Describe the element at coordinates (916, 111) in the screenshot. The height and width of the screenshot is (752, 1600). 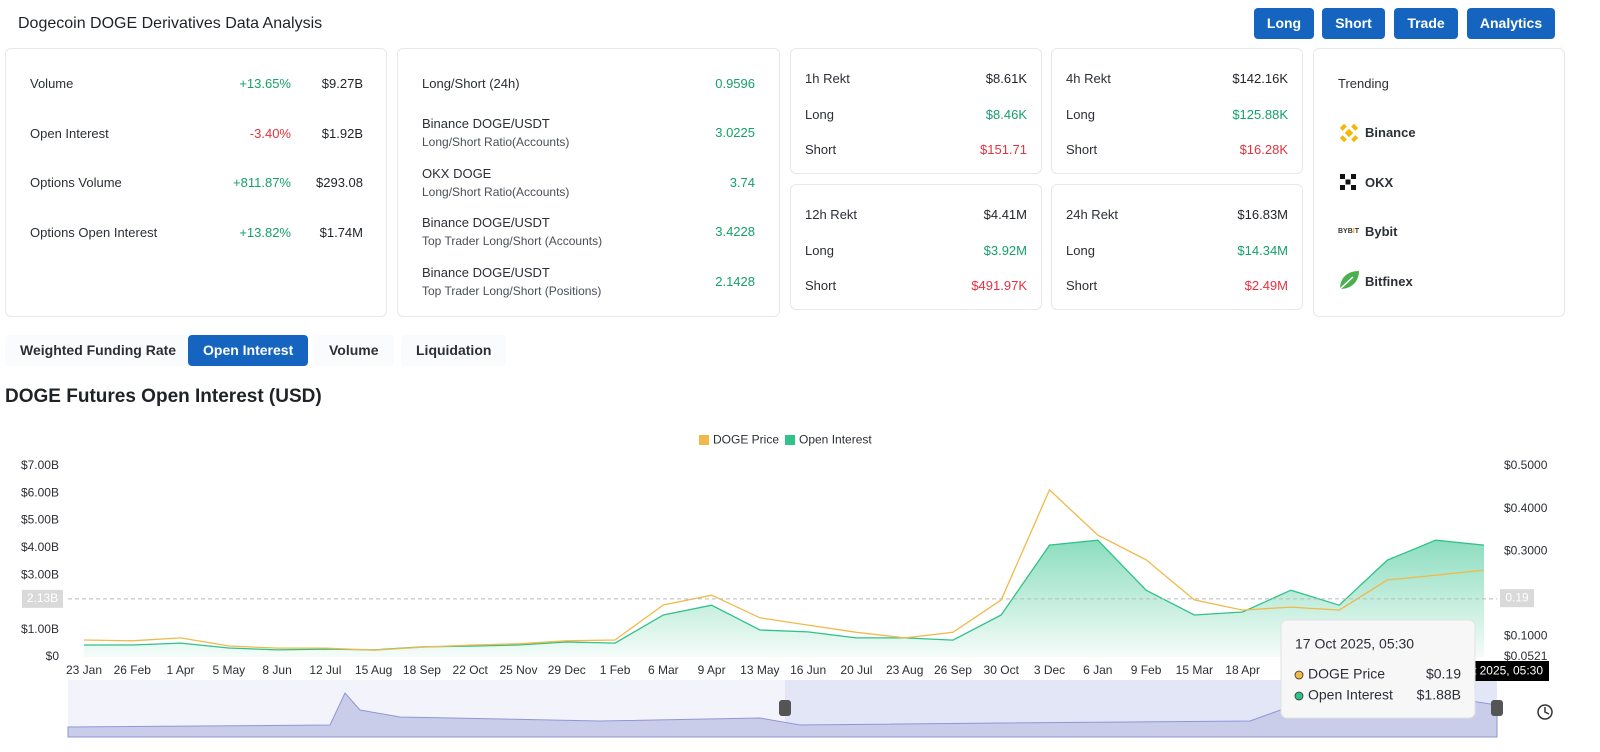
I see `rekt-card: 1h Rekt $8.61K Long $8.46K Short $151.71` at that location.